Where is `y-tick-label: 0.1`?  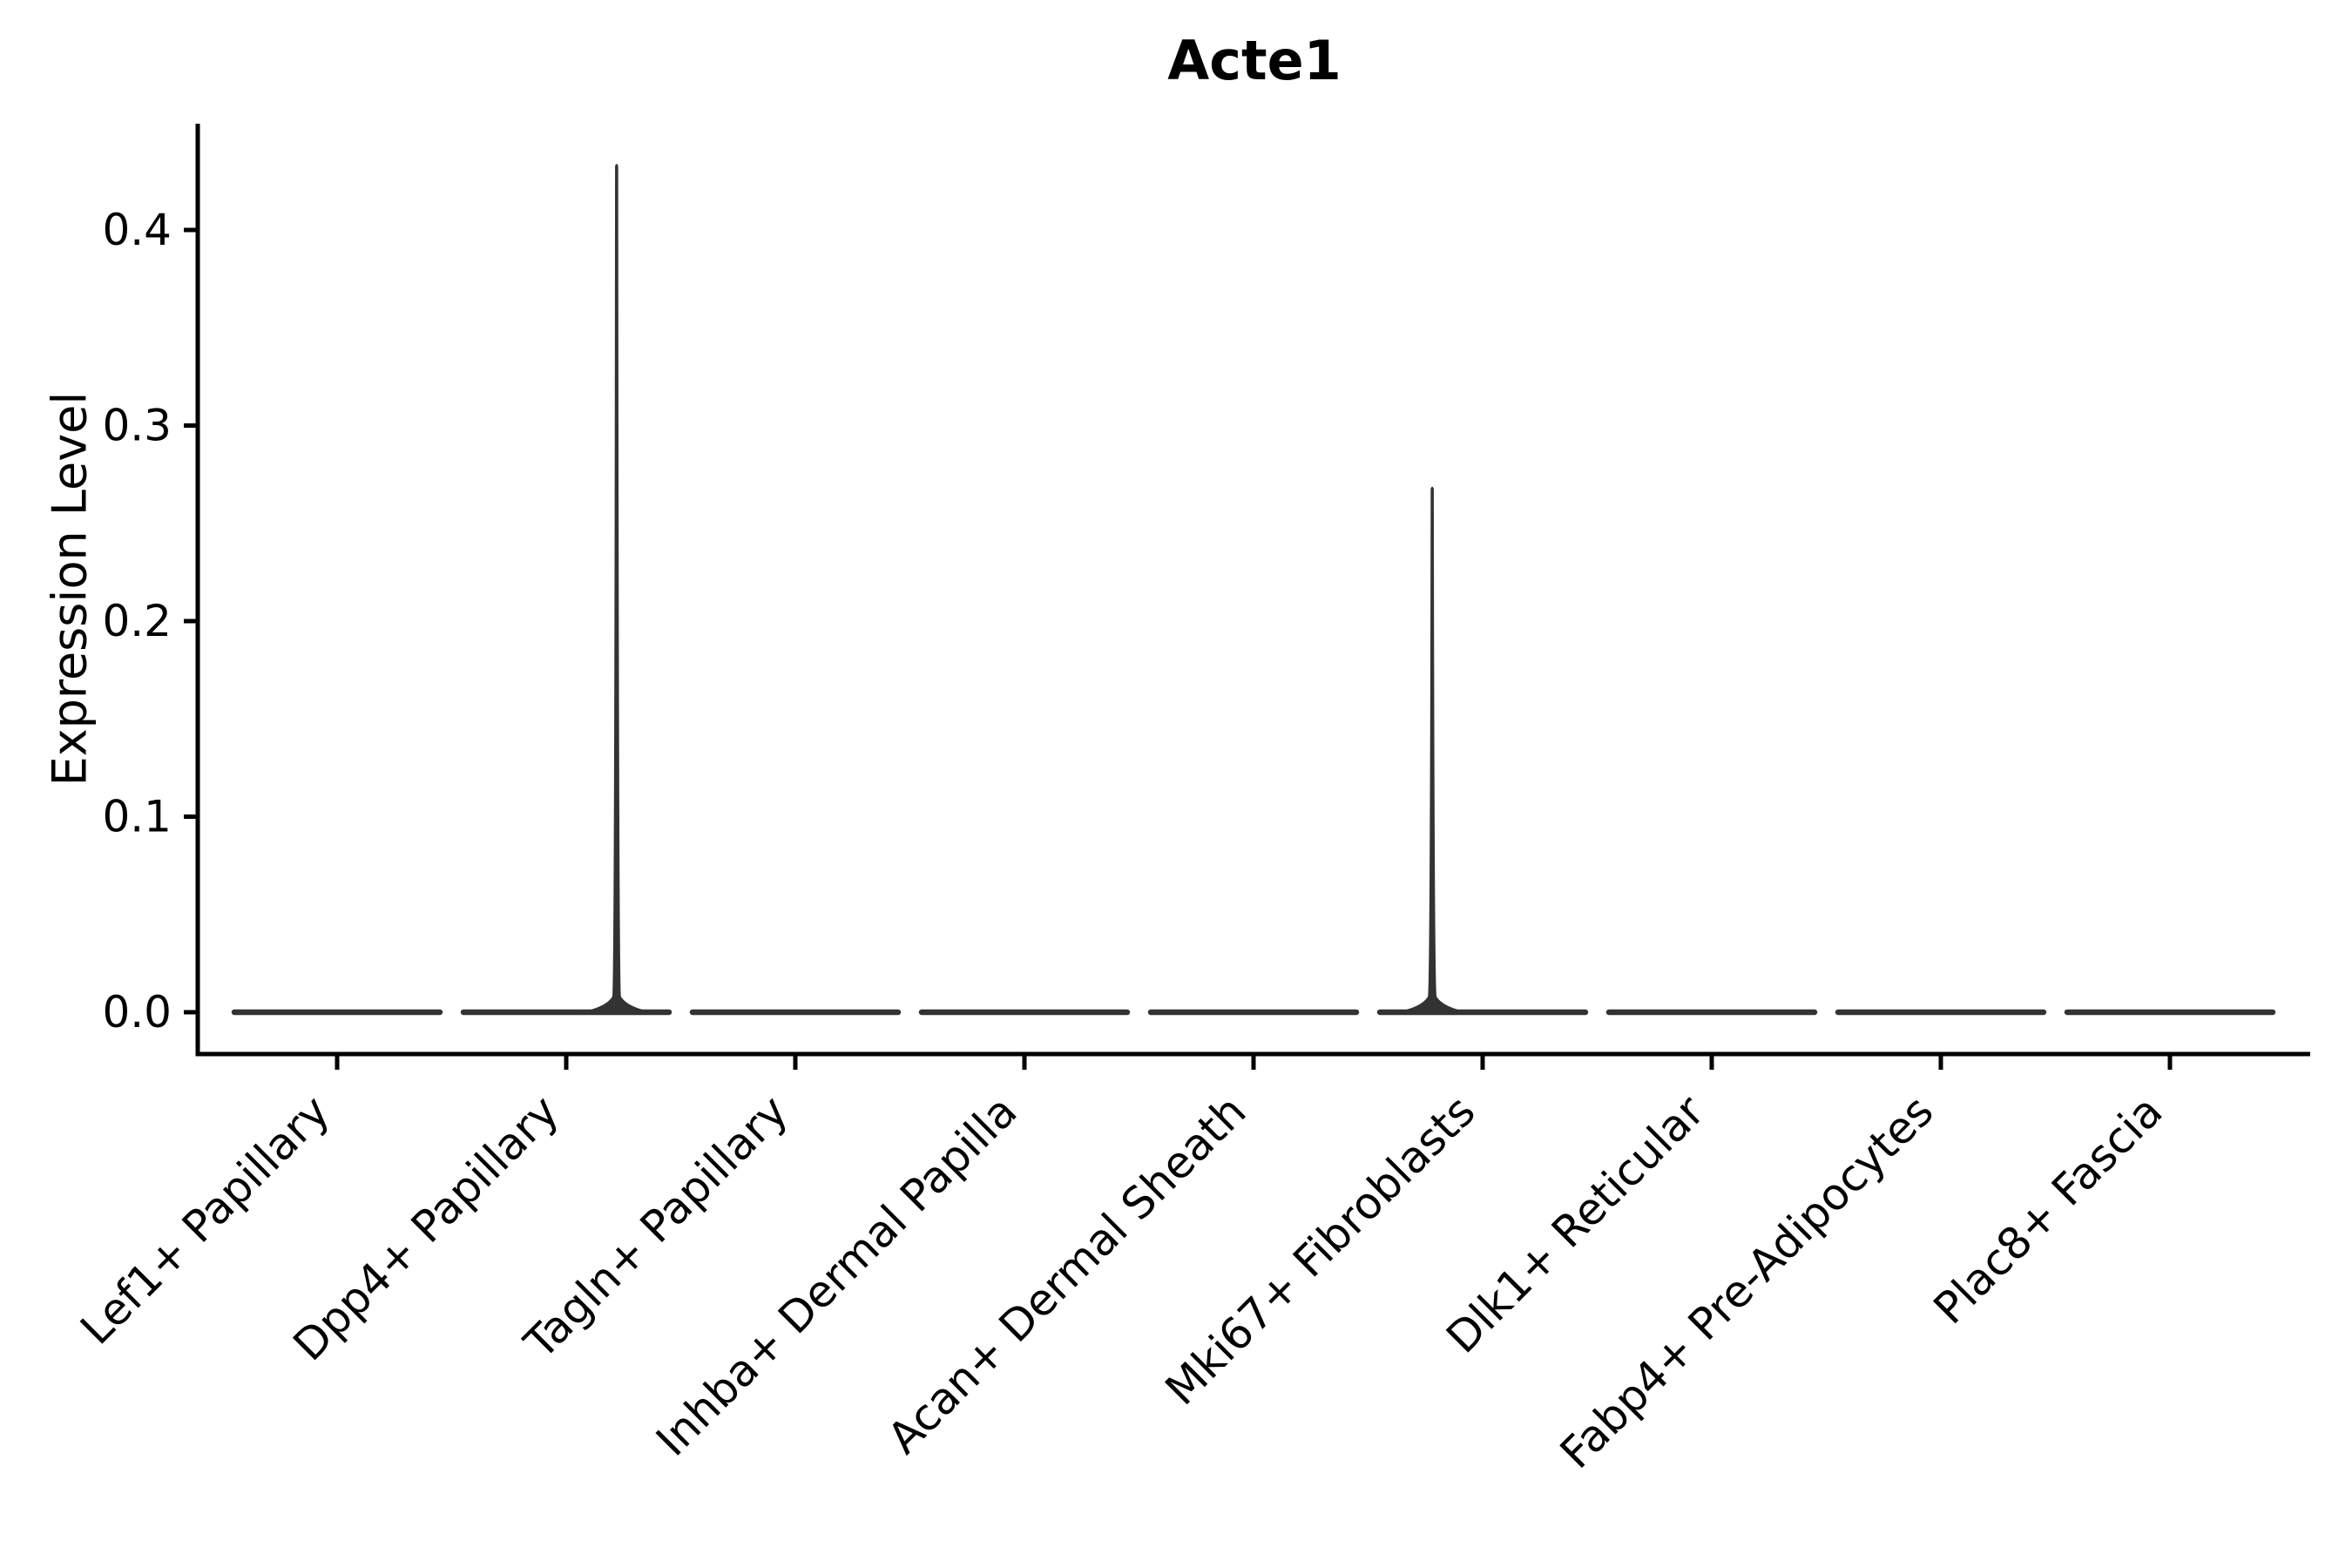
y-tick-label: 0.1 is located at coordinates (137, 817).